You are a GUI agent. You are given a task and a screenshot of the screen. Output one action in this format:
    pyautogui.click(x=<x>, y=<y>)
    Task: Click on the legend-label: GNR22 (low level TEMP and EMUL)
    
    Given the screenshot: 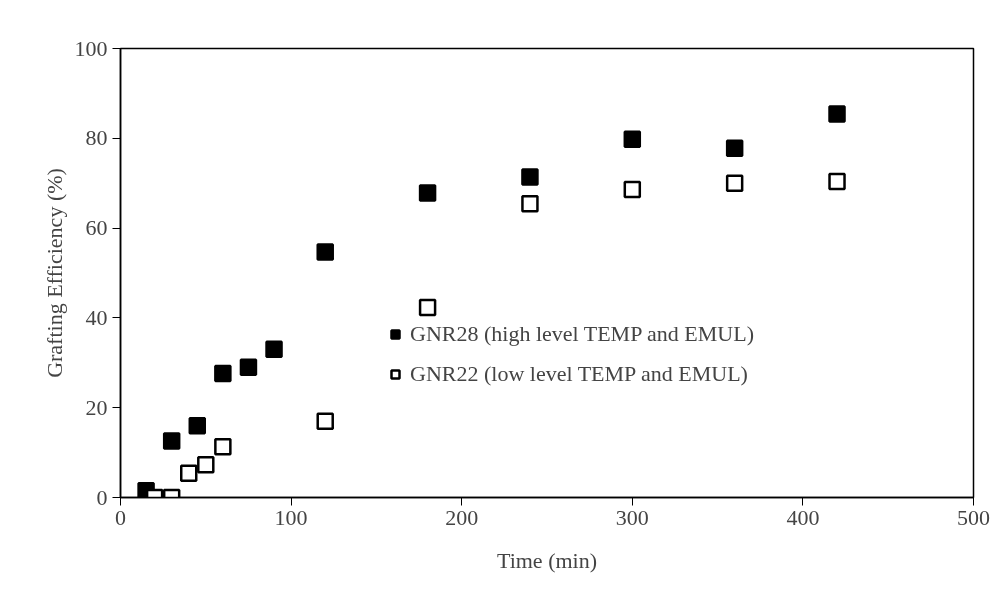 What is the action you would take?
    pyautogui.click(x=579, y=374)
    